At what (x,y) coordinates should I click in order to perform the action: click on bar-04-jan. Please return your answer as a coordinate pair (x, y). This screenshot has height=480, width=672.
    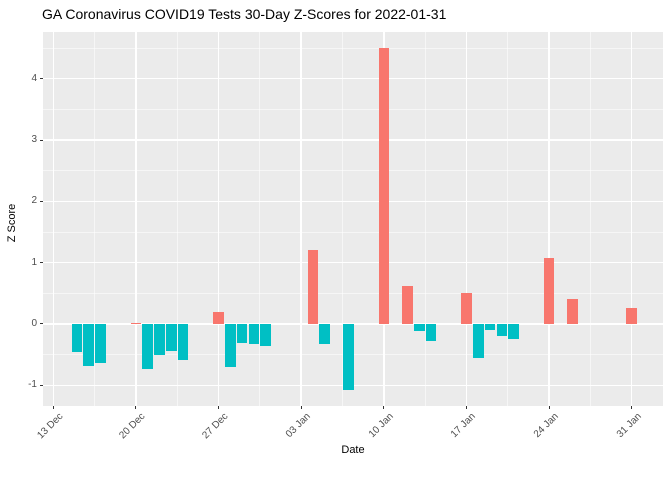
    Looking at the image, I should click on (313, 287).